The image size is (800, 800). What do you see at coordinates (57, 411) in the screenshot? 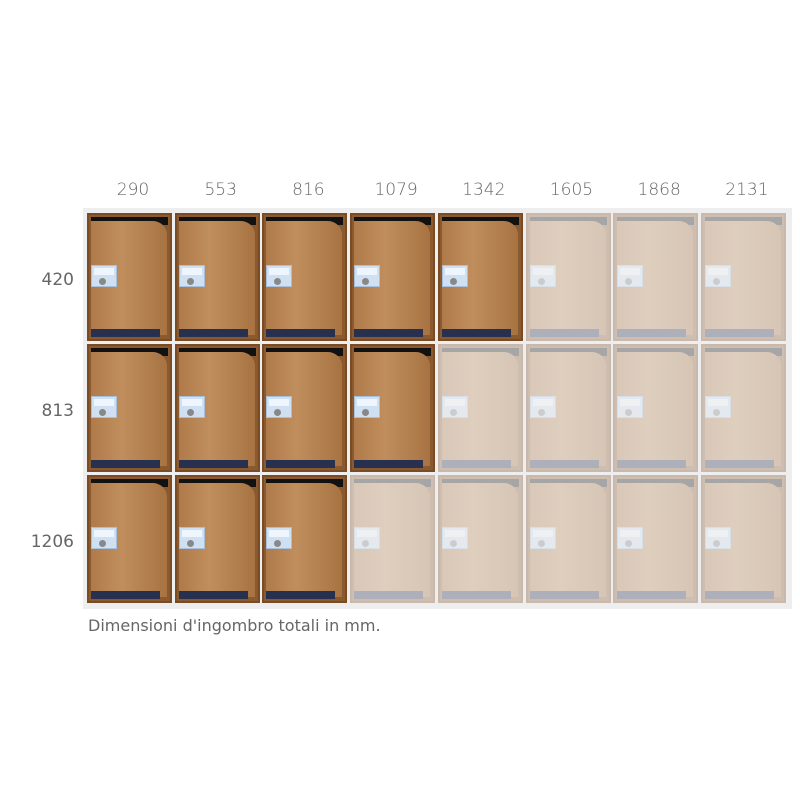
I see `row-label: 813` at bounding box center [57, 411].